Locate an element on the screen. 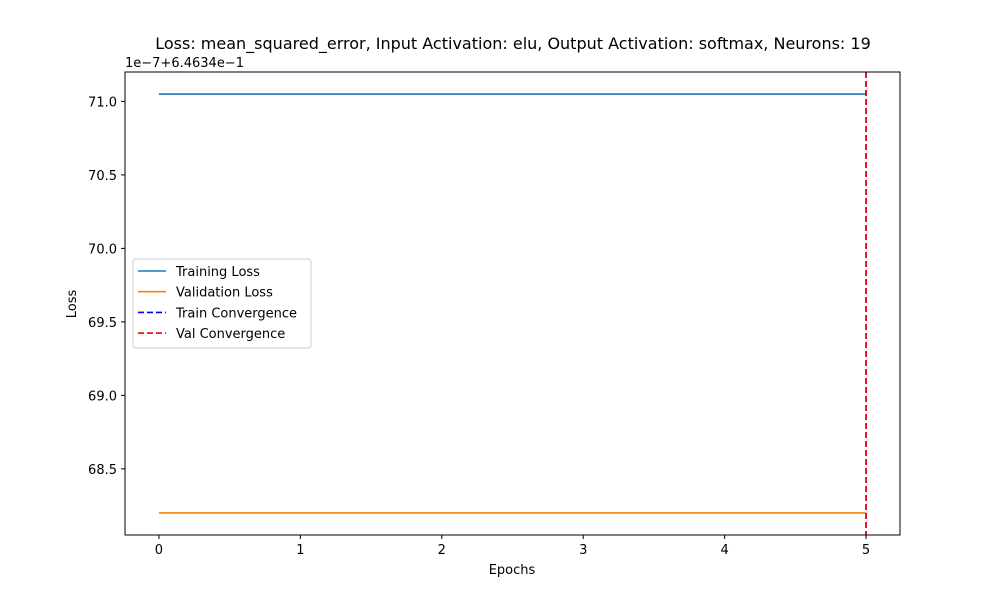 The height and width of the screenshot is (600, 1000). y-axis-offset-label: 1e−7+6.4634e−1 is located at coordinates (184, 63).